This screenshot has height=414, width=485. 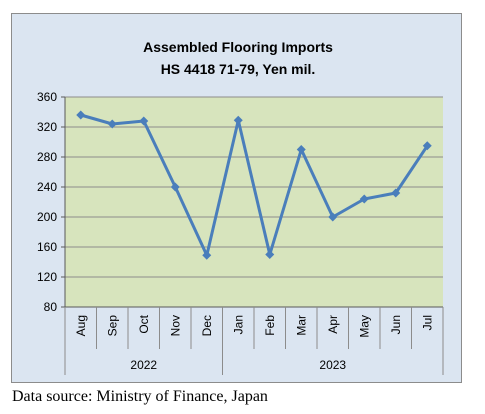 I want to click on y-tick-label: 160, so click(x=47, y=247).